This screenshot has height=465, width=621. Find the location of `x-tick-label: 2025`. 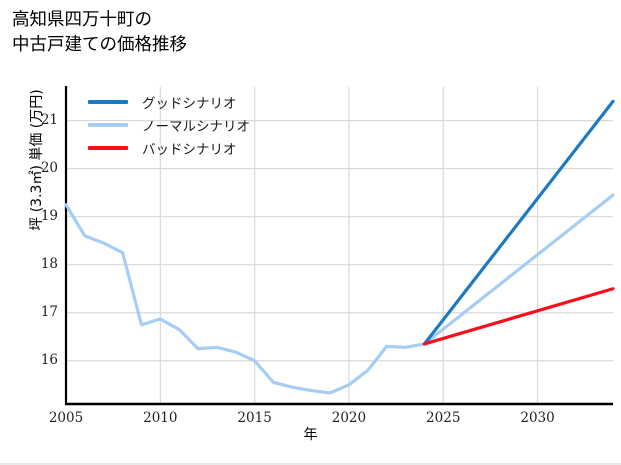

x-tick-label: 2025 is located at coordinates (443, 418).